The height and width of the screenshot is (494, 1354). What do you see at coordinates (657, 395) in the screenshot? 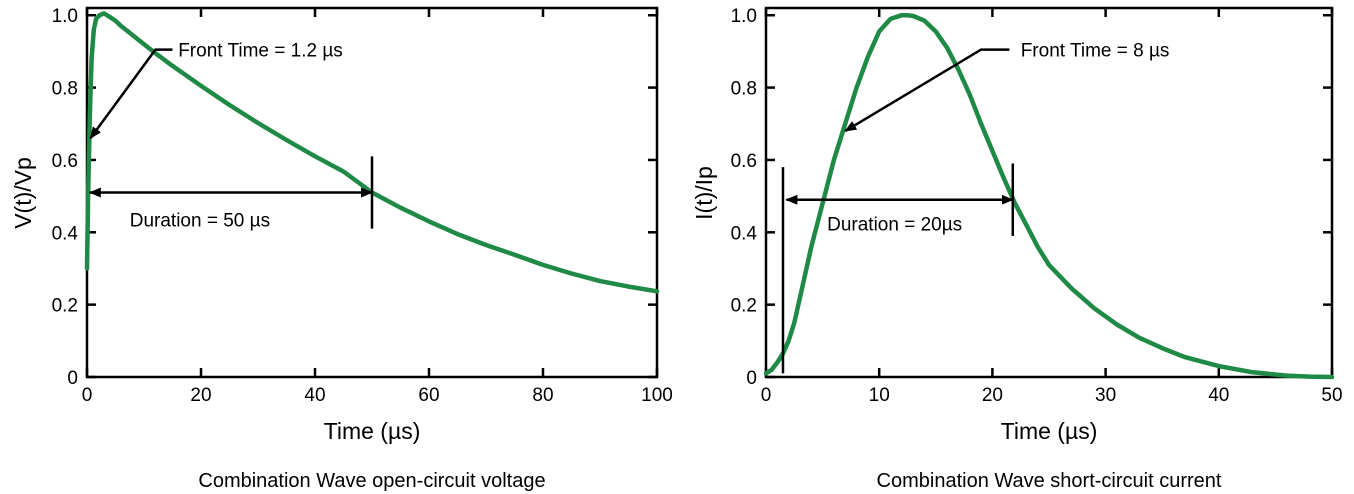
I see `x-tick-label: 100` at bounding box center [657, 395].